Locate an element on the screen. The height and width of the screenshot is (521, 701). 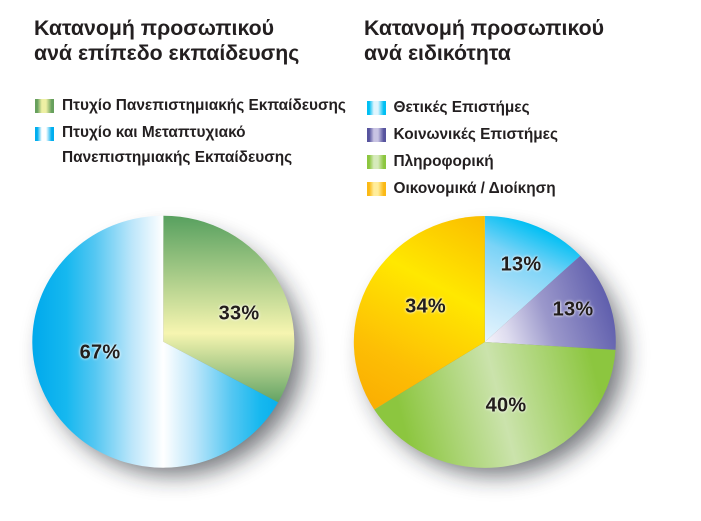
label-degree-pct: 33% is located at coordinates (239, 313).